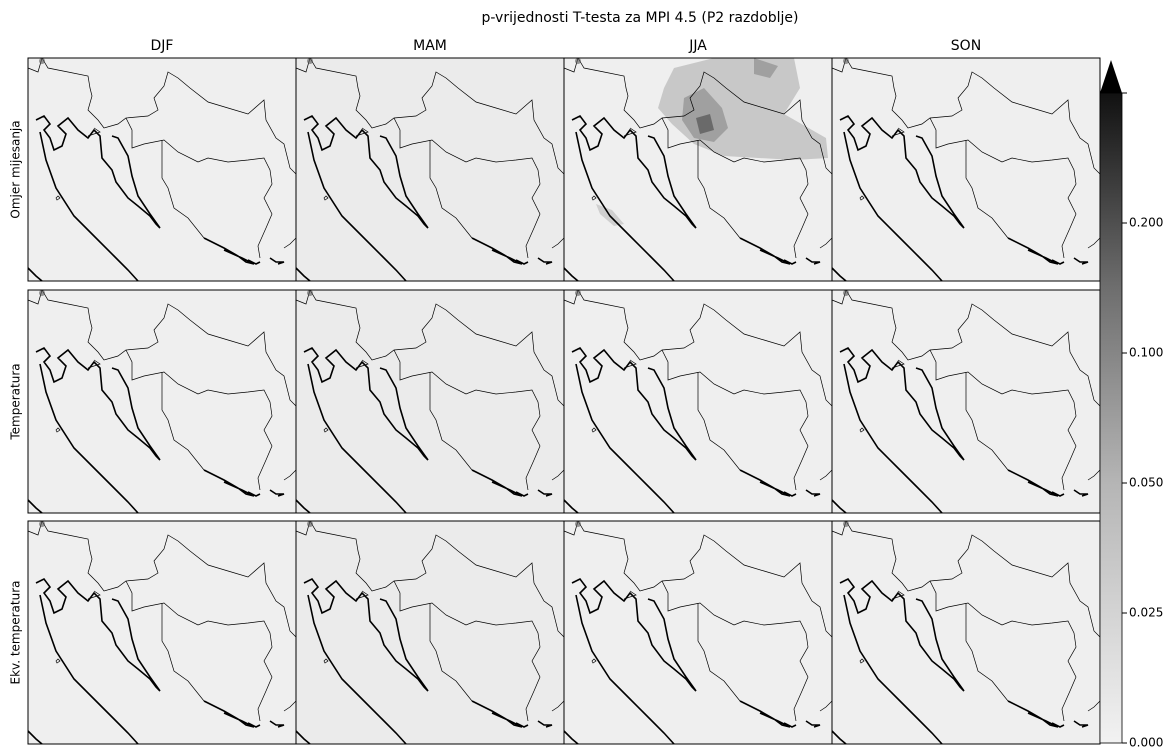  Describe the element at coordinates (966, 46) in the screenshot. I see `column-label: SON` at that location.